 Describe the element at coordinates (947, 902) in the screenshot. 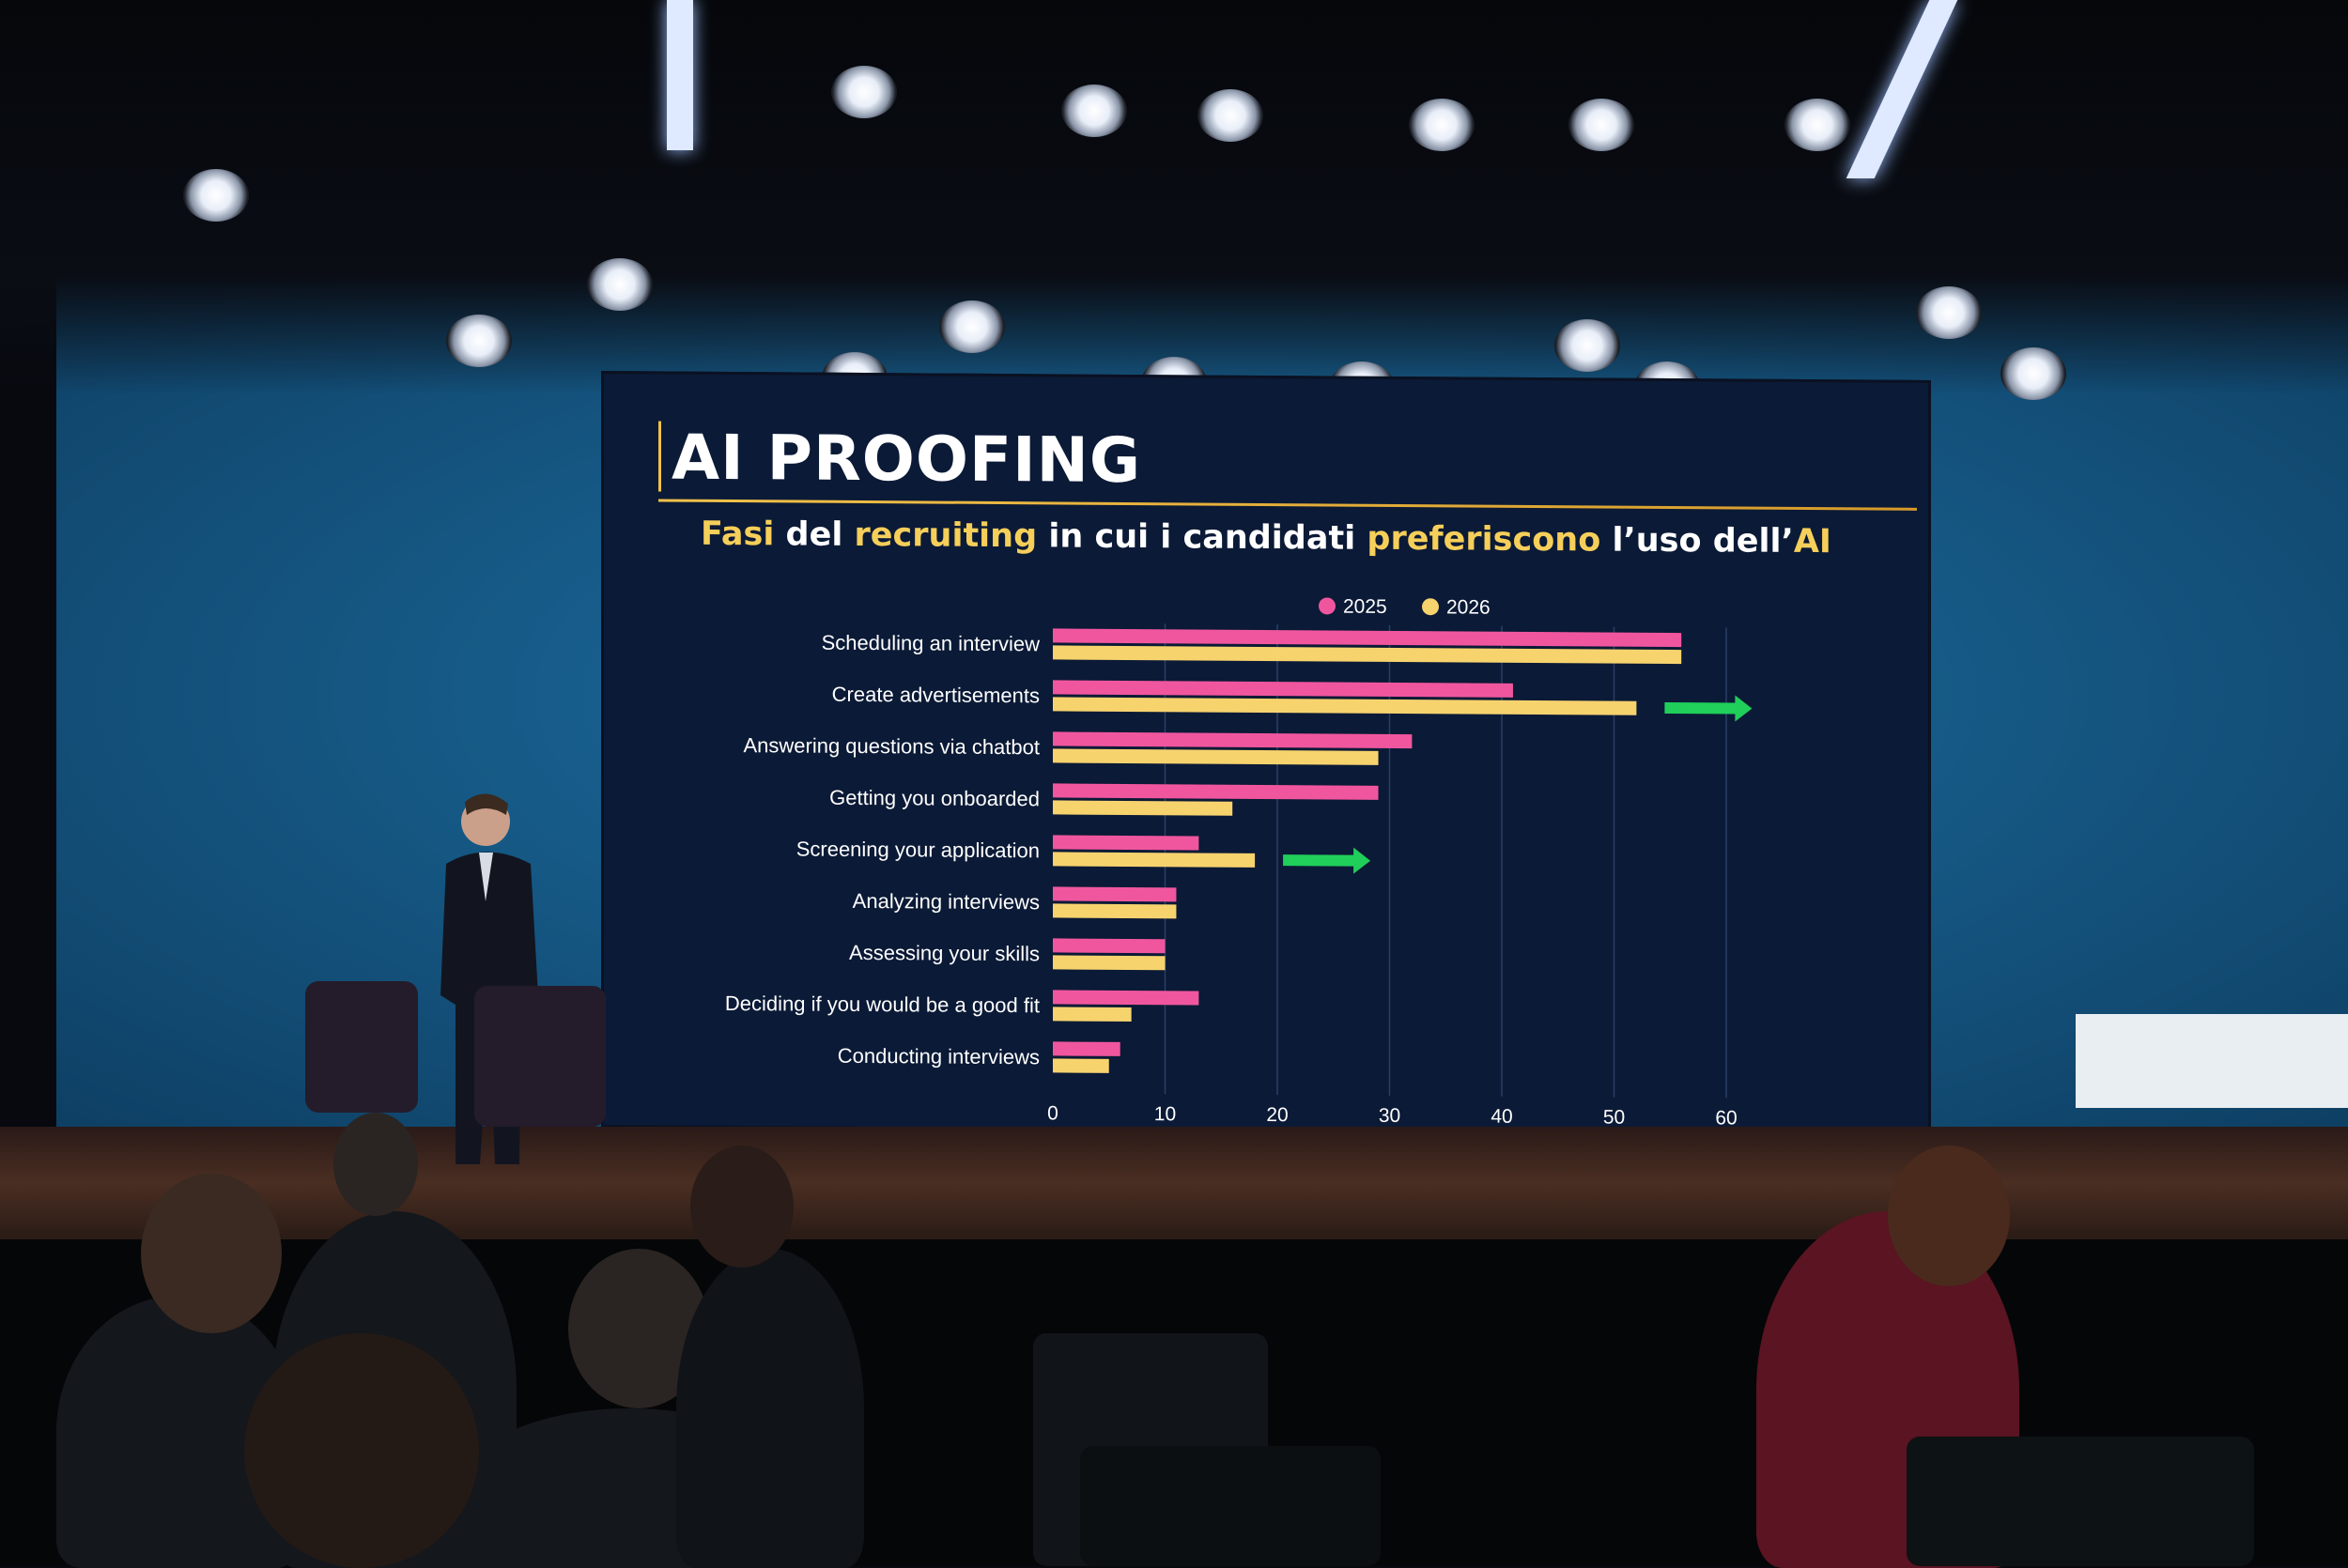

I see `category-label: Analyzing interviews` at that location.